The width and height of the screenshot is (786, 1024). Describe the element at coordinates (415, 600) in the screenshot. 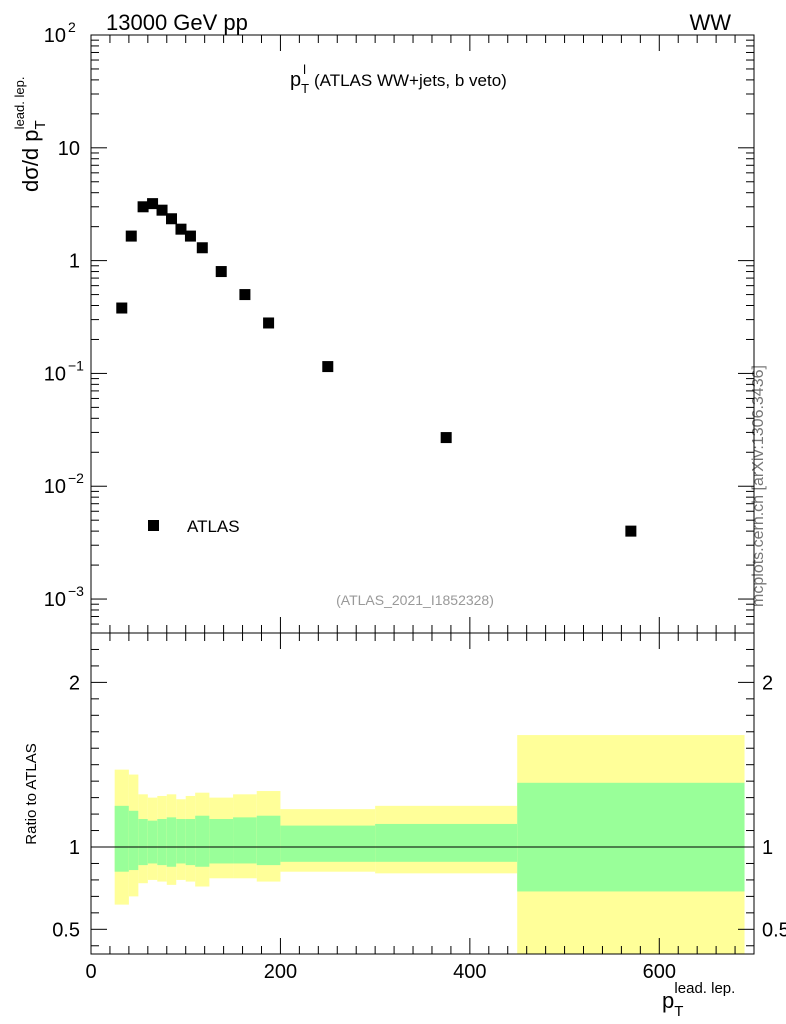

I see `analysis-id-annotation: (ATLAS_2021_I1852328)` at that location.